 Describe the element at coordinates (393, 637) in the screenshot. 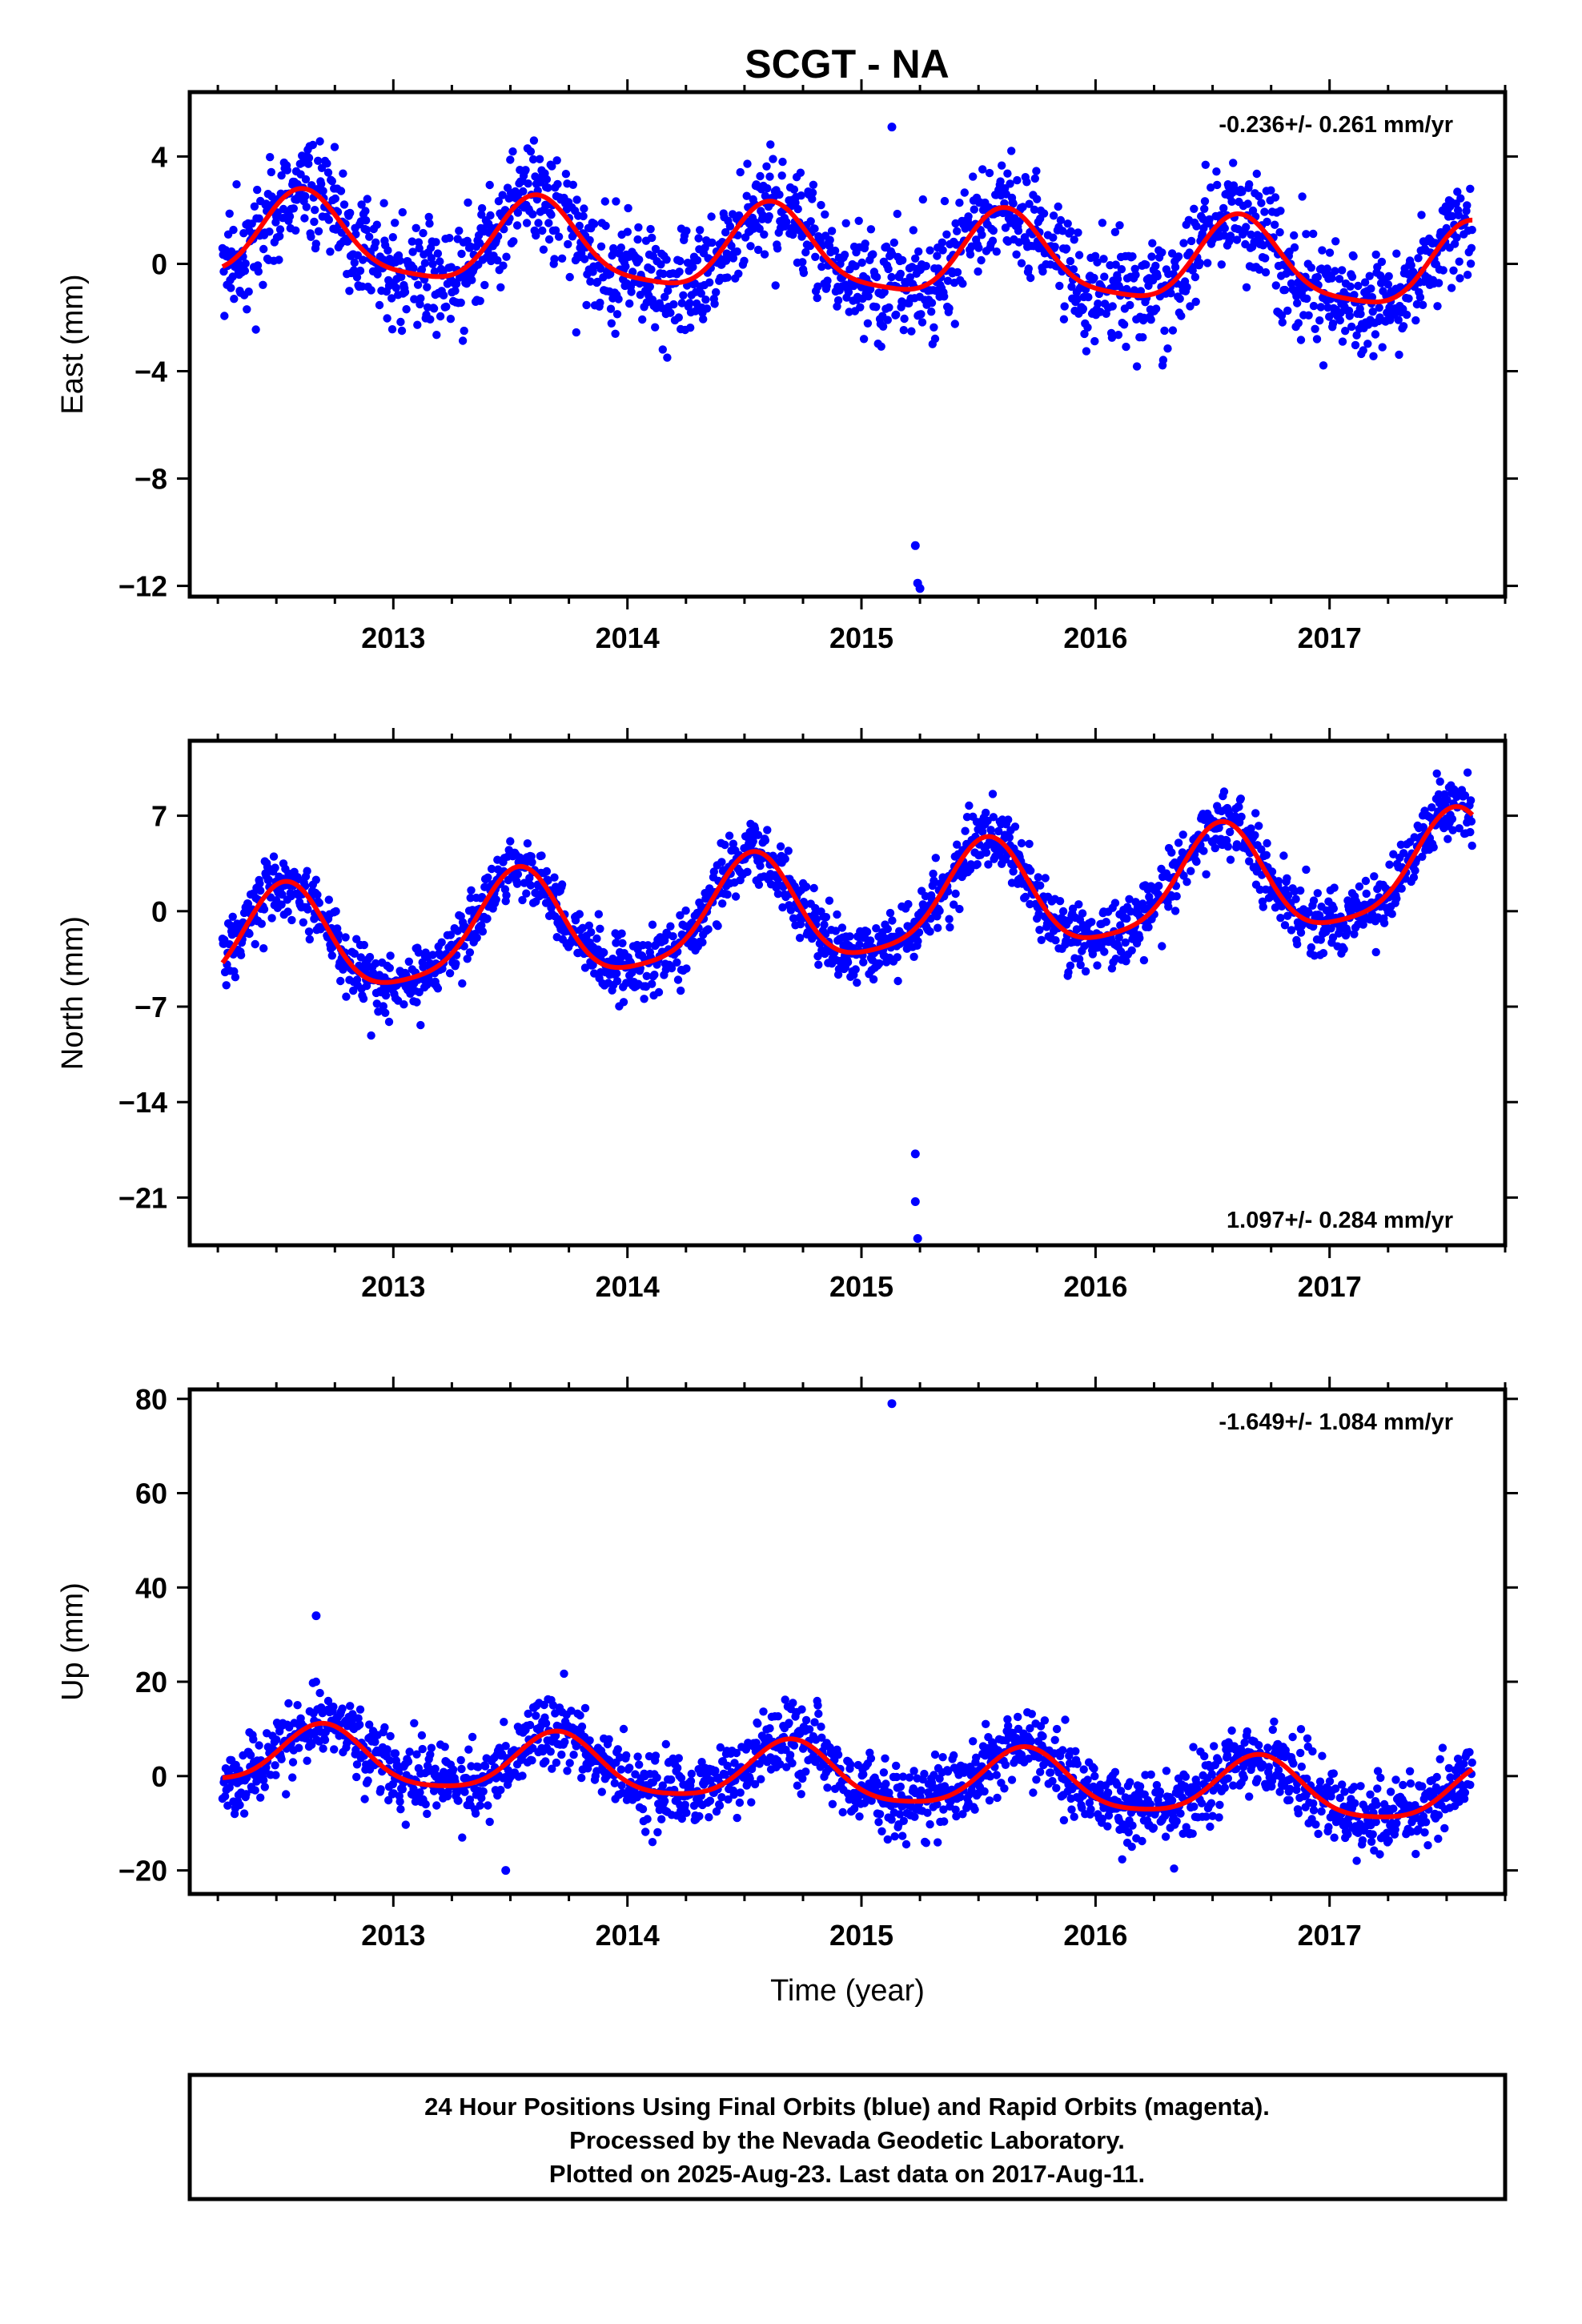

I see `east-x-tick-label: 2013` at that location.